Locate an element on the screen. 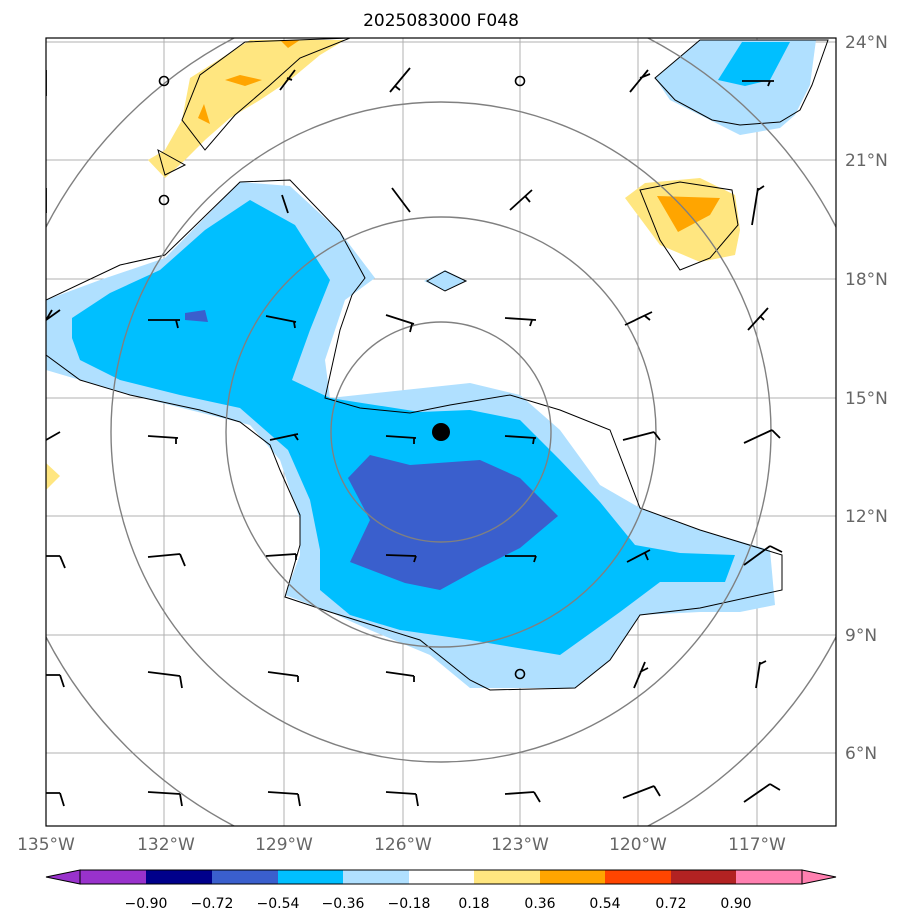  latitude-labels: 24°N 21°N 18°N 15°N 12°N 9°N 6°N is located at coordinates (866, 398).